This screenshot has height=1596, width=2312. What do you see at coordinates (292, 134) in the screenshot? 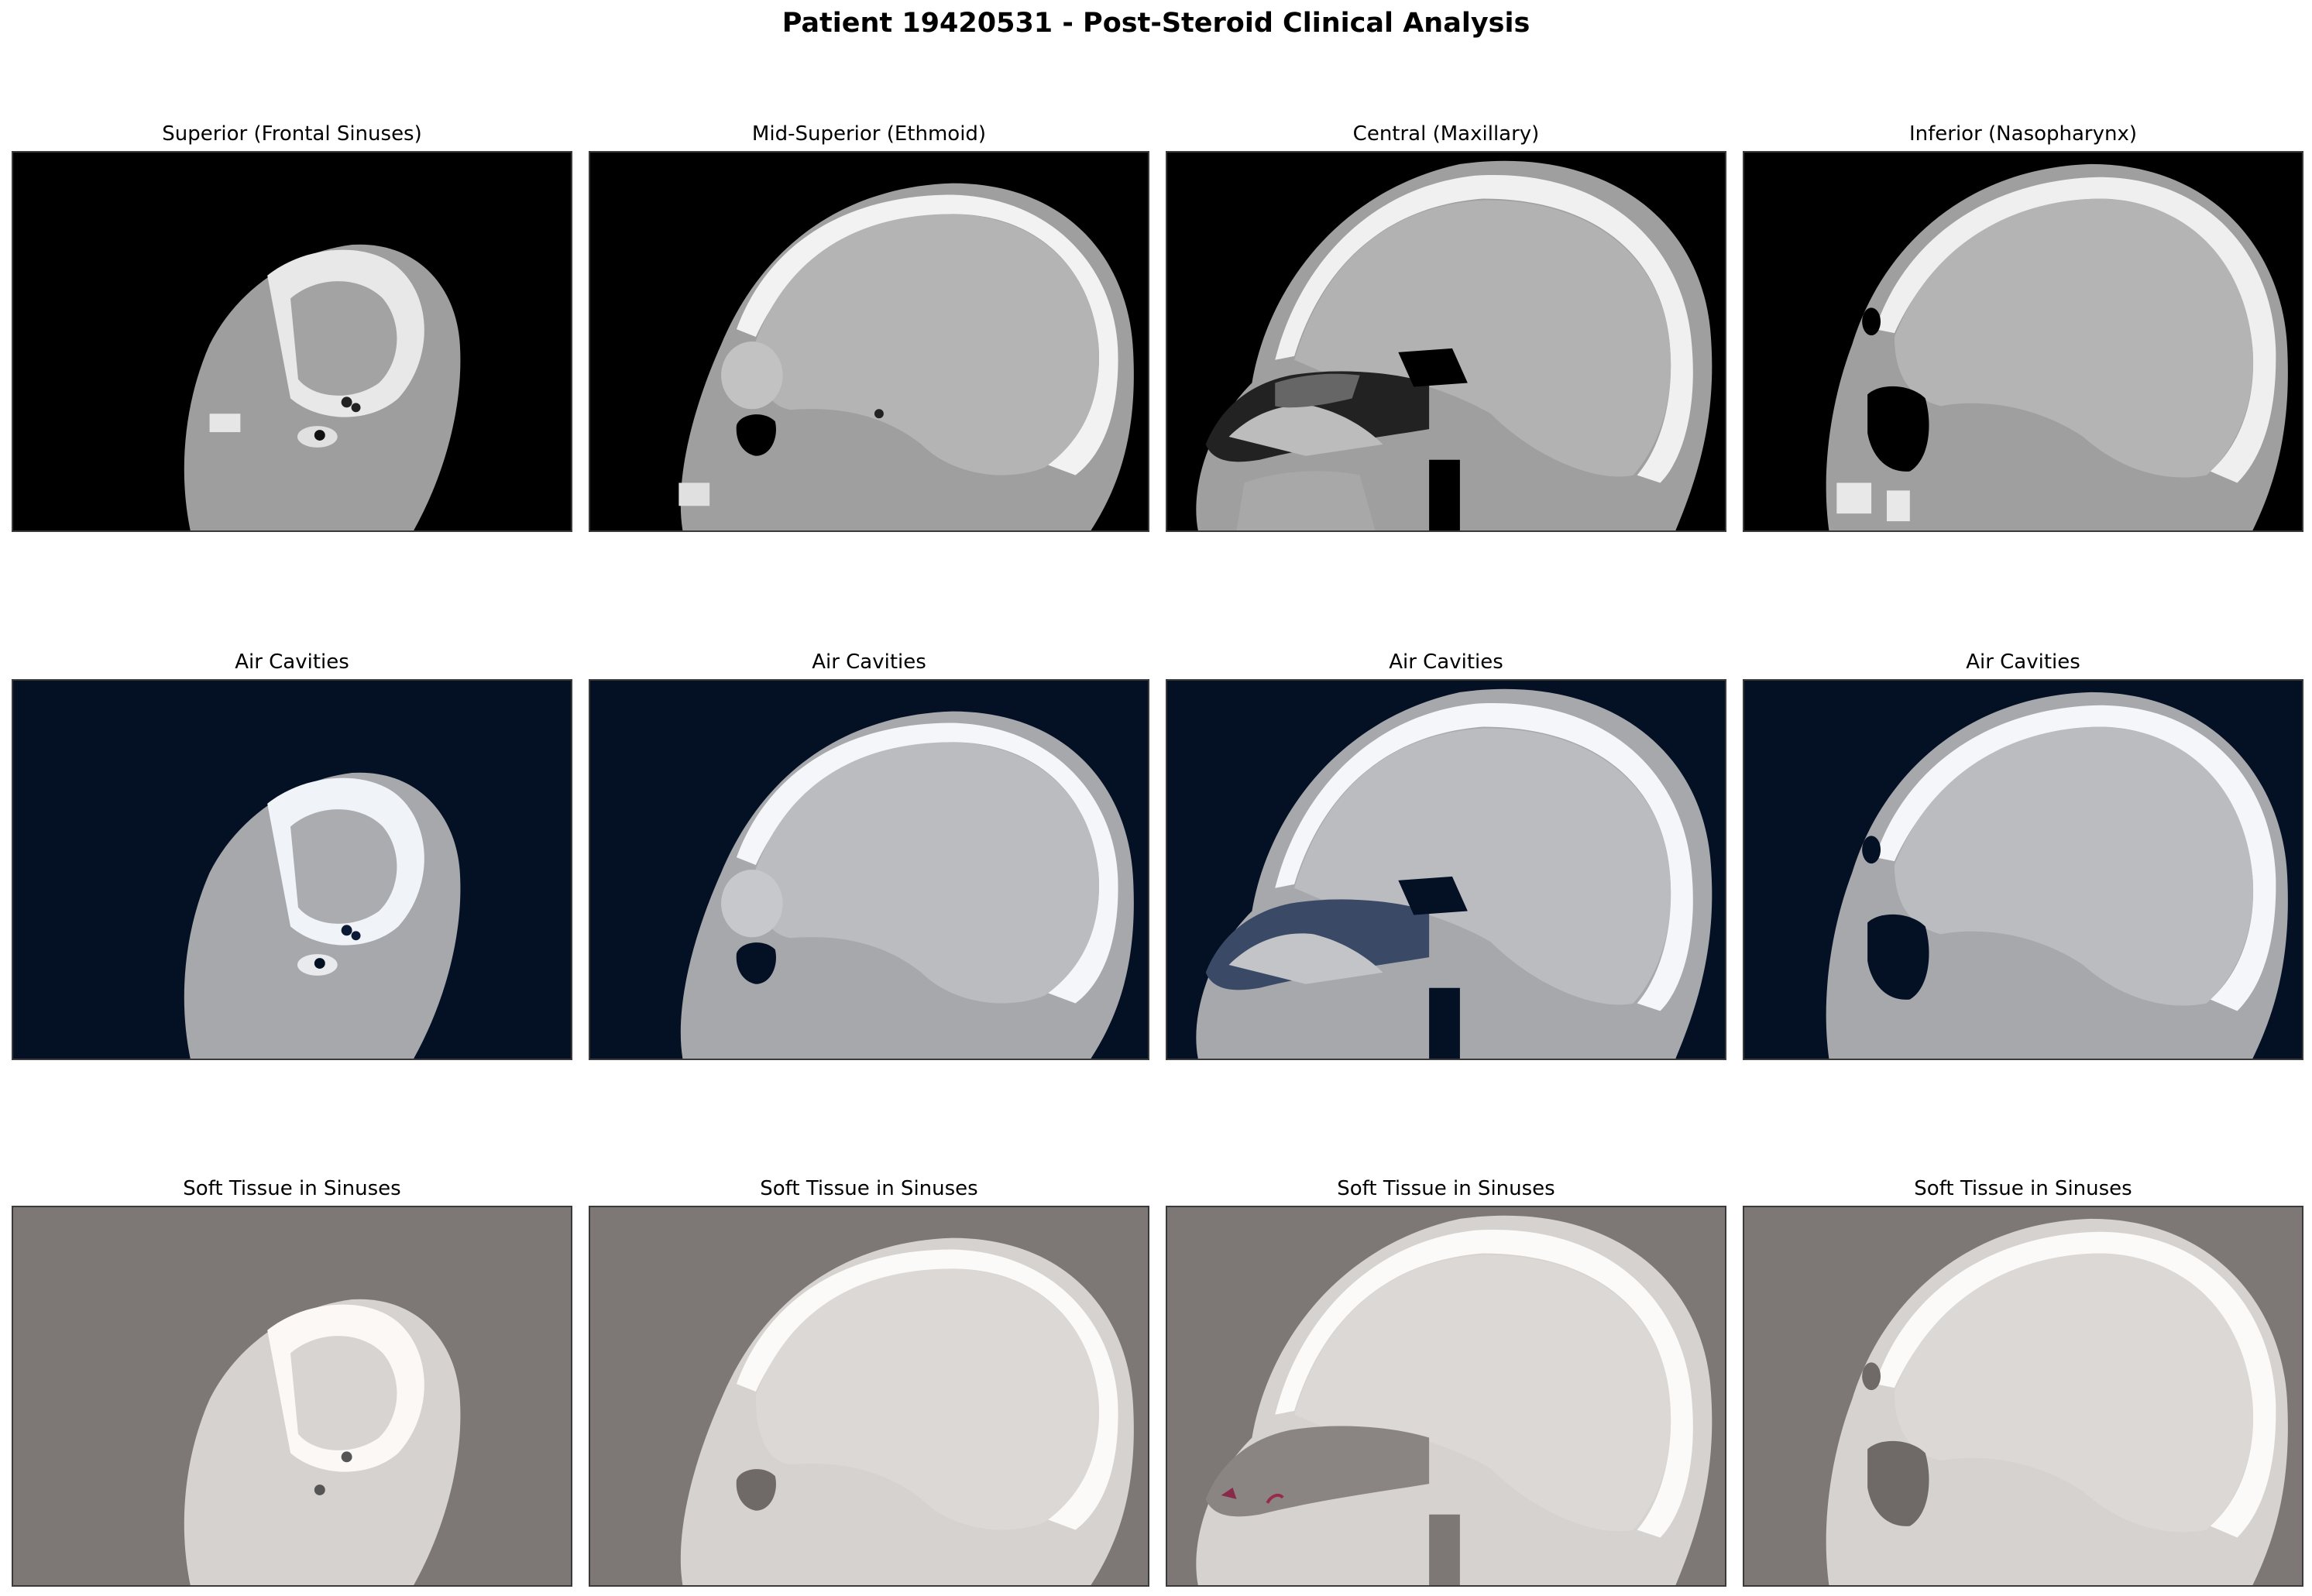
I see `panel-title: Superior (Frontal Sinuses)` at bounding box center [292, 134].